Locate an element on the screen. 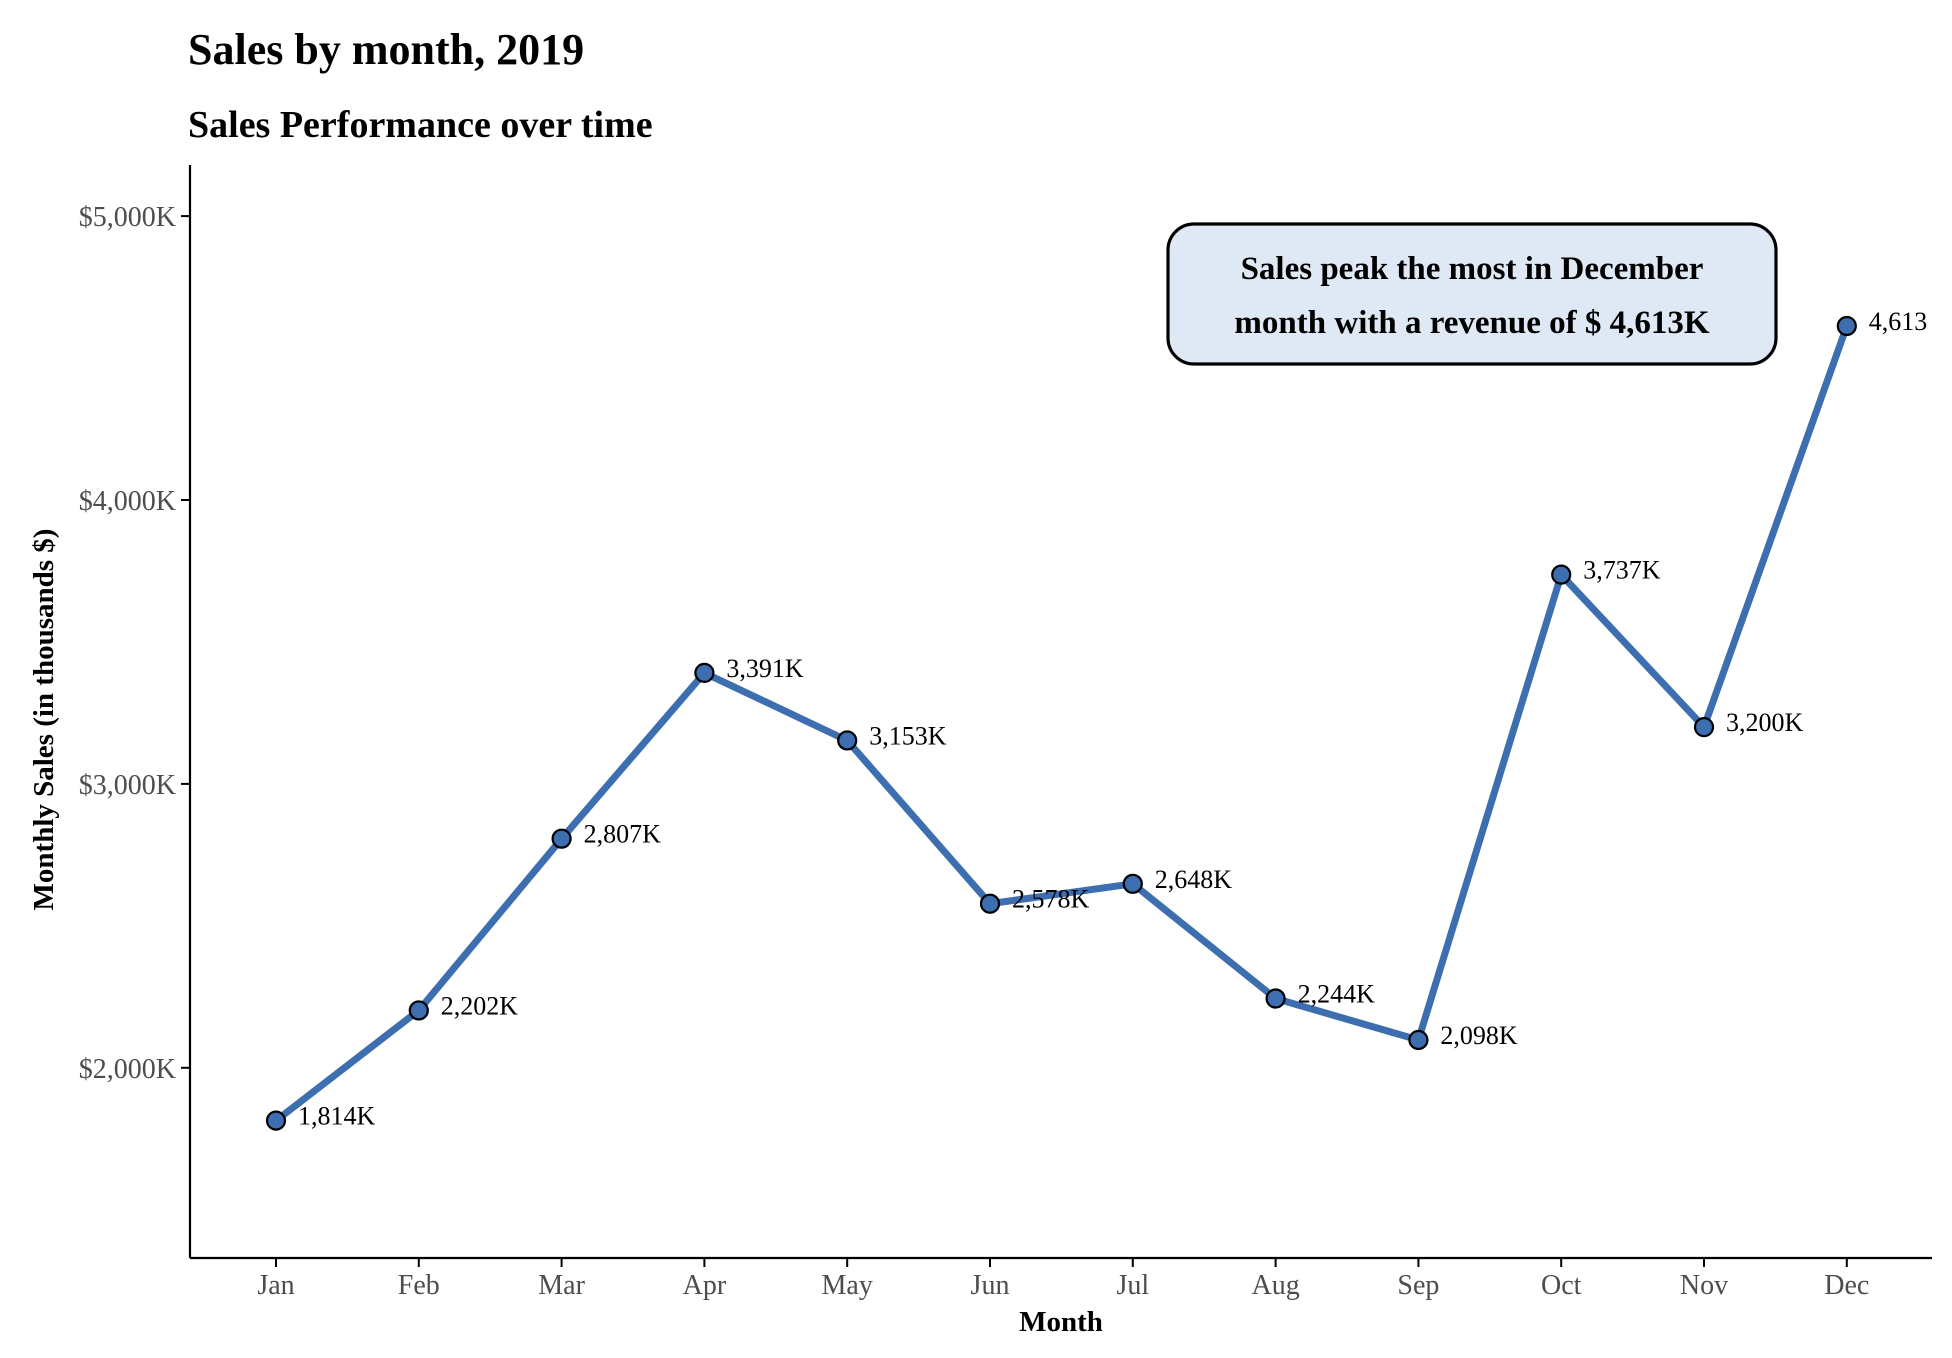 This screenshot has width=1952, height=1358. chart-title: Sales by month, 2019 is located at coordinates (386, 49).